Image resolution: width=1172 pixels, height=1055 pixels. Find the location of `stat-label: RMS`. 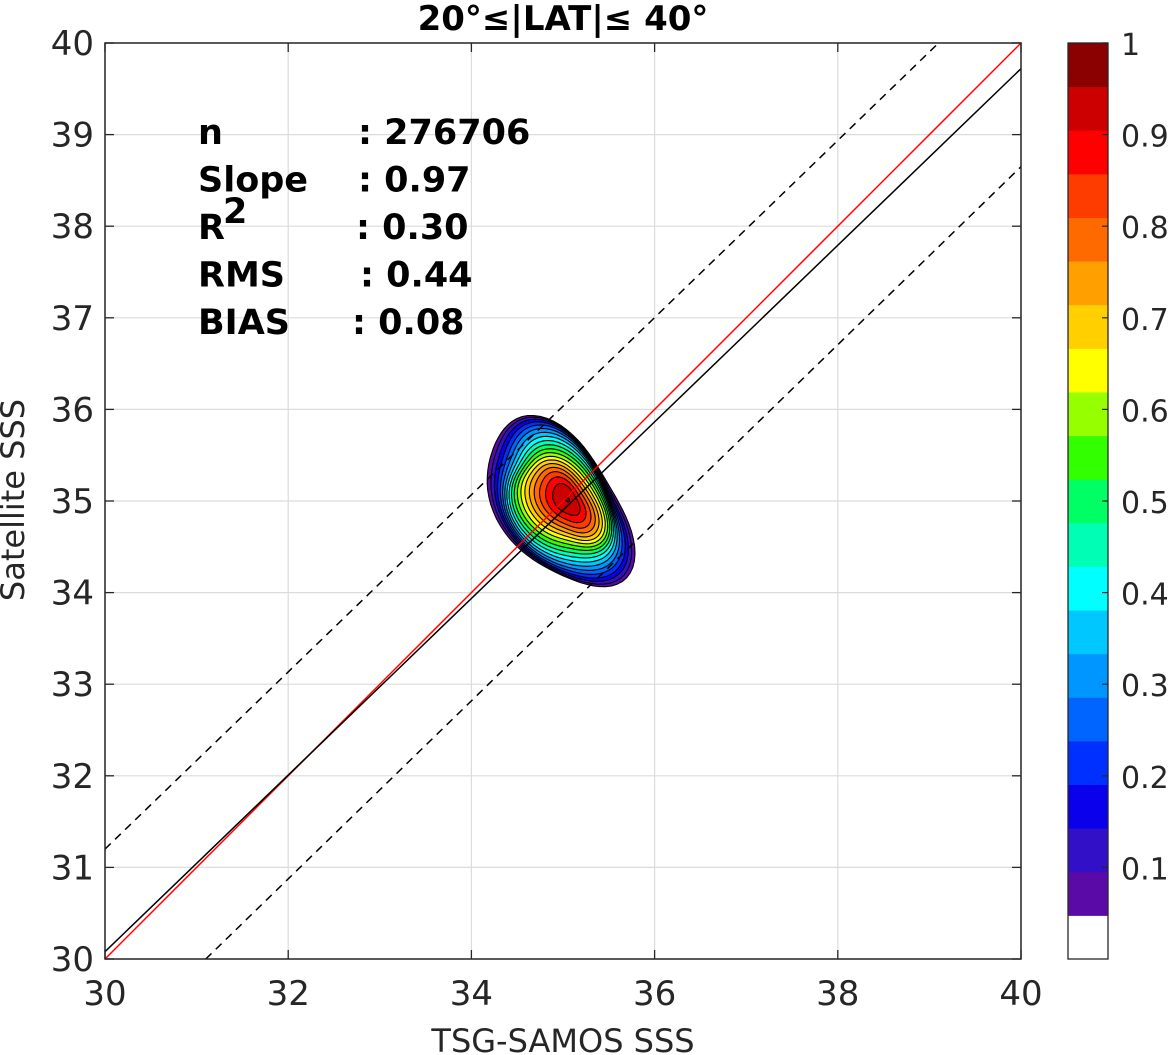

stat-label: RMS is located at coordinates (241, 276).